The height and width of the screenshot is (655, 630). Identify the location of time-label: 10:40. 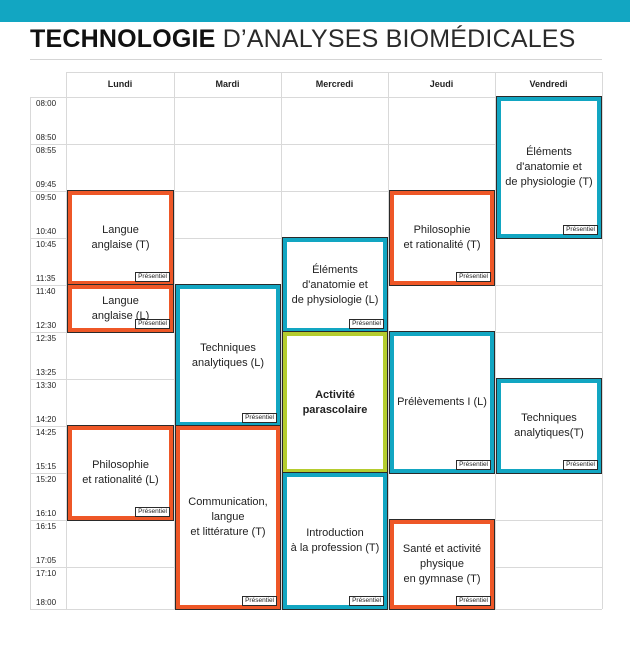
(46, 231).